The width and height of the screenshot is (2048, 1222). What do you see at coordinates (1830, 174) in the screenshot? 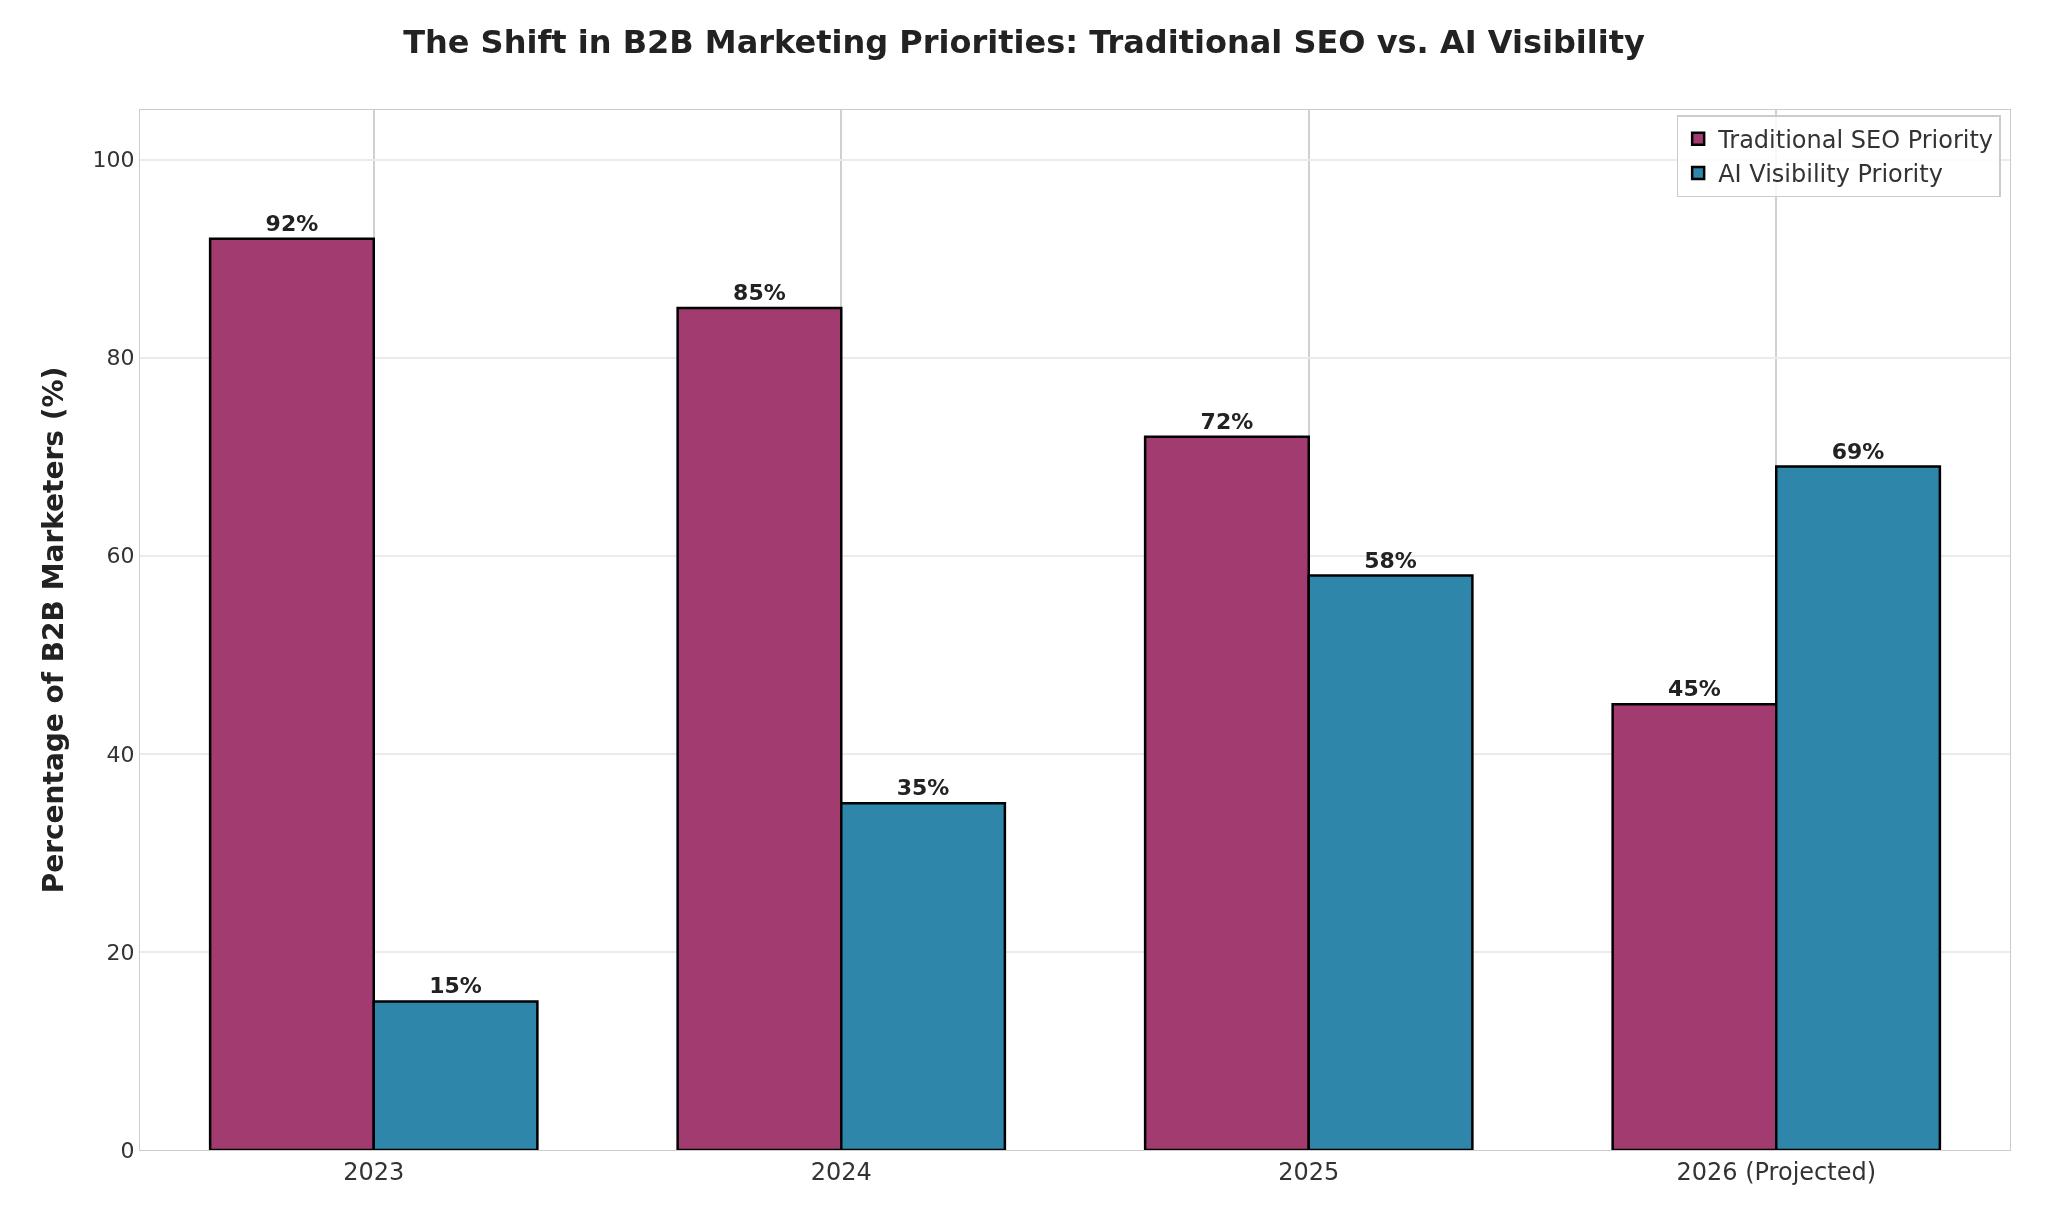
I see `legend-label: AI Visibility Priority` at bounding box center [1830, 174].